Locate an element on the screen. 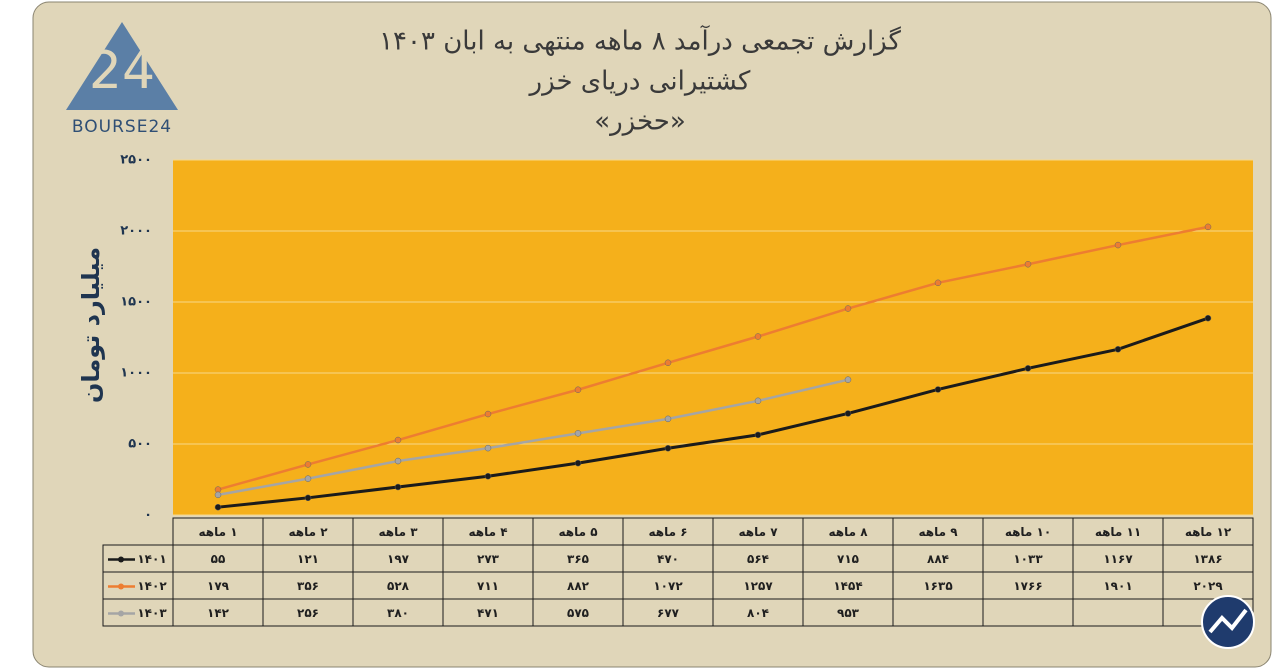 Image resolution: width=1275 pixels, height=670 pixels. table-value: ۸۸۲ is located at coordinates (578, 586).